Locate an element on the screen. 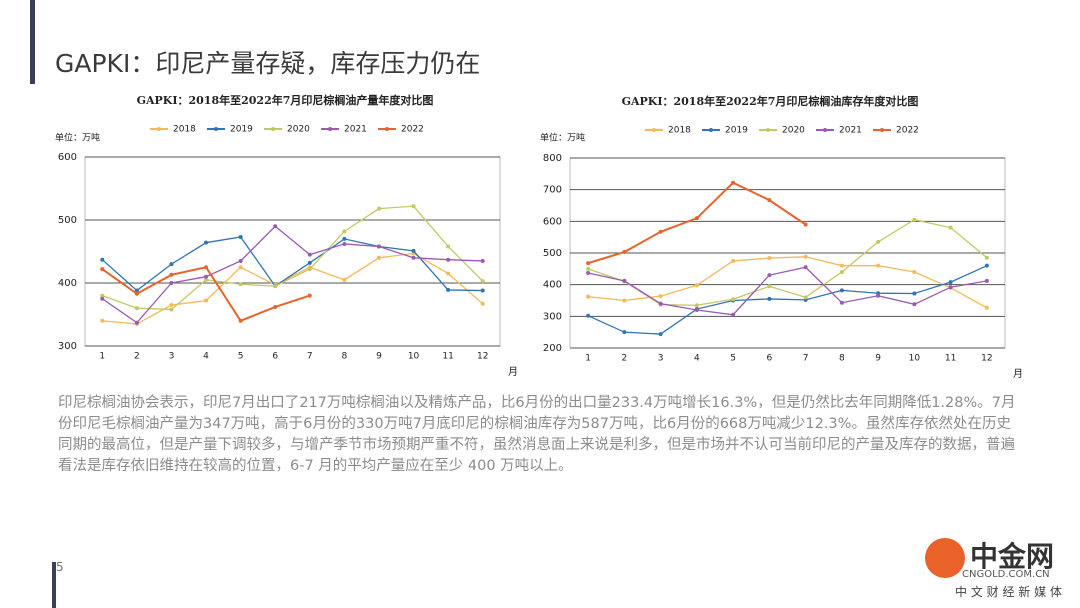  y-tick-label: 400 is located at coordinates (67, 283).